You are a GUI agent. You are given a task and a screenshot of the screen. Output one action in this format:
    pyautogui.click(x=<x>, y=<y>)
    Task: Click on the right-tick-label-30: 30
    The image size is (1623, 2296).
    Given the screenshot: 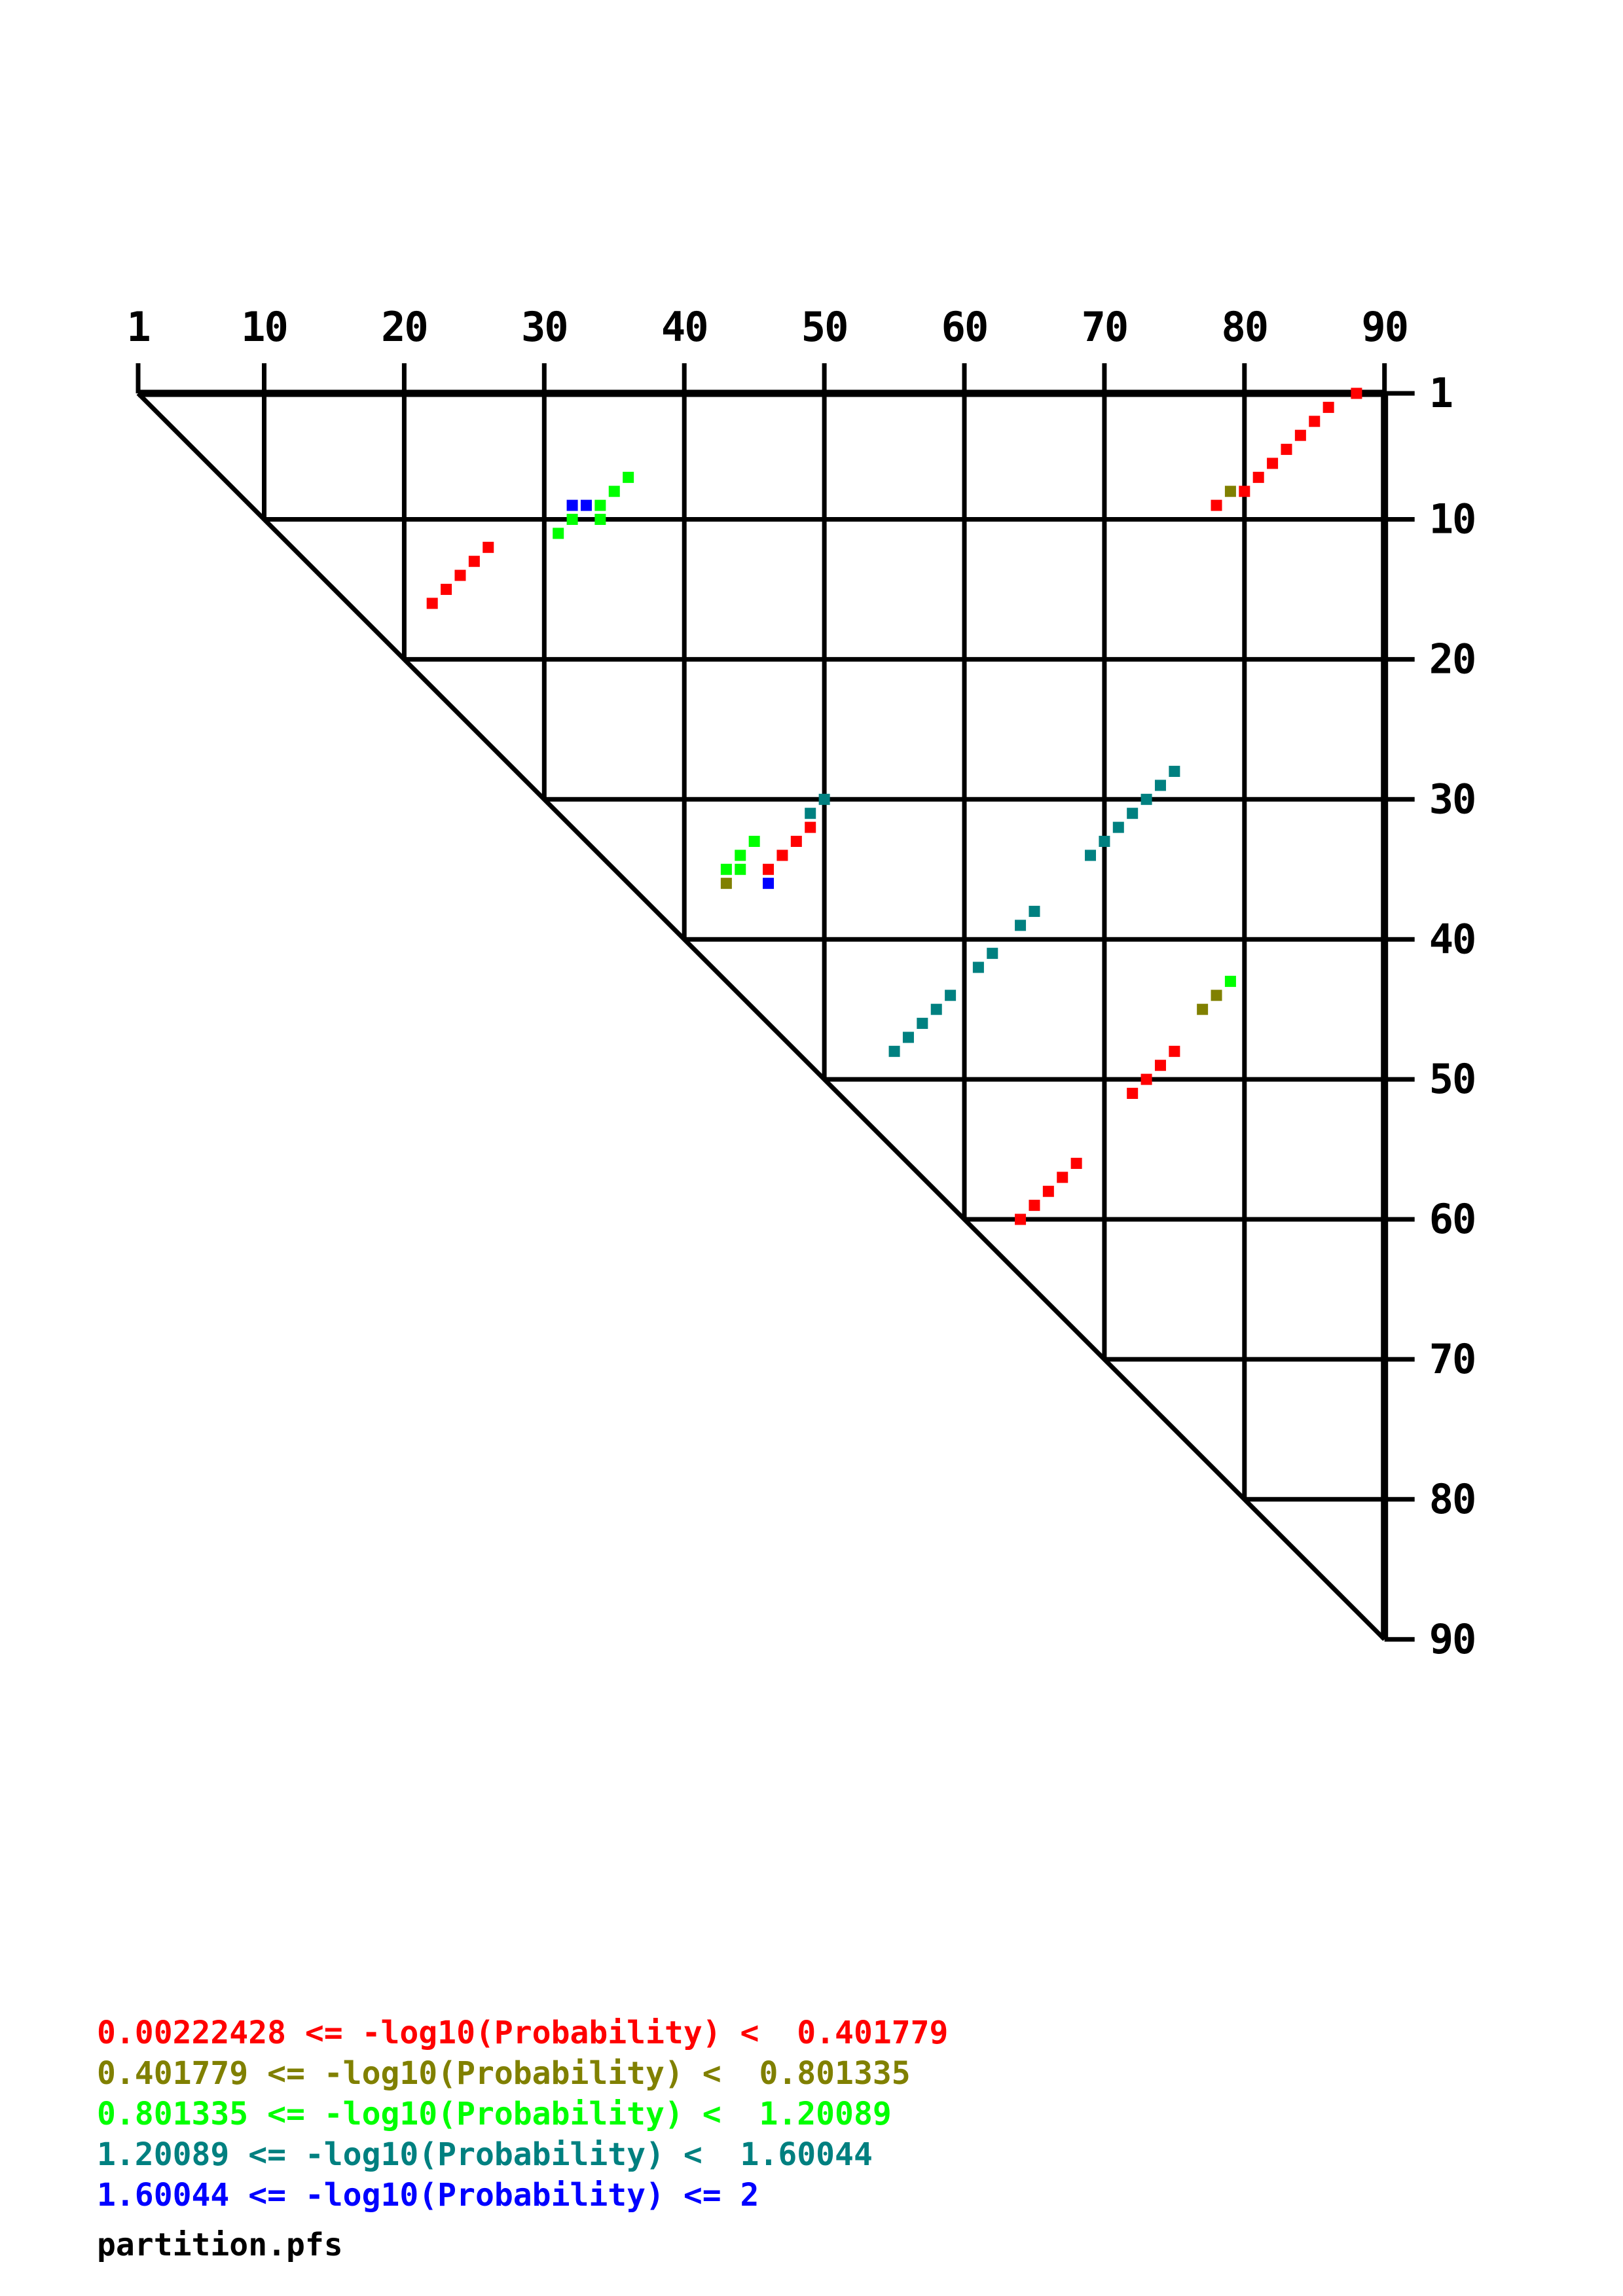 What is the action you would take?
    pyautogui.click(x=1452, y=799)
    